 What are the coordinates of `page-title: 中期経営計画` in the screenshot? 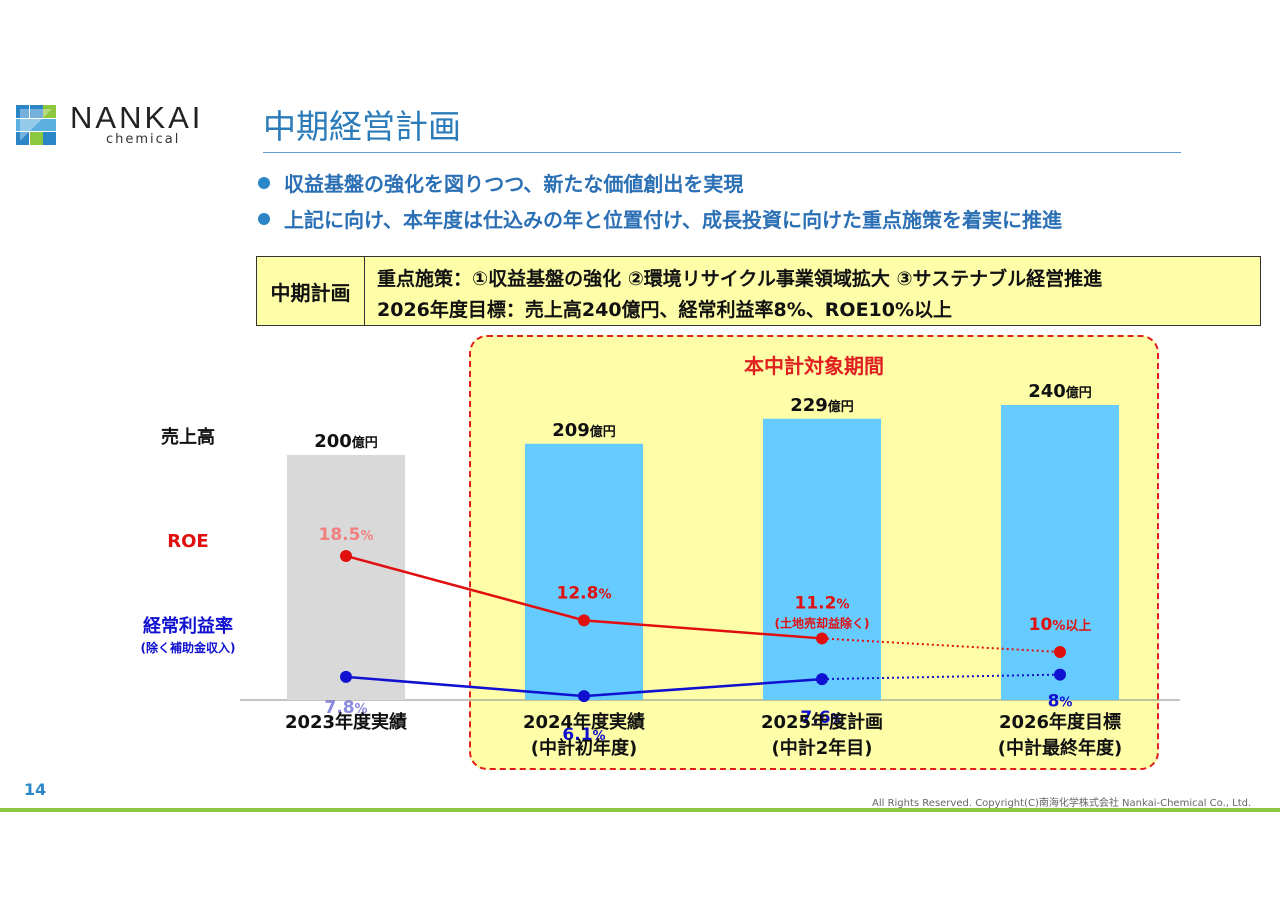 It's located at (362, 126).